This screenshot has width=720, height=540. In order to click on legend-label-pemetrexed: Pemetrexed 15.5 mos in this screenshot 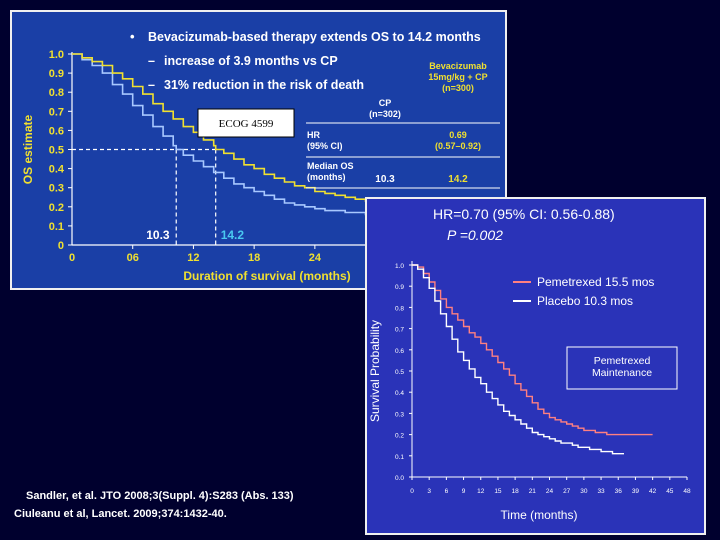, I will do `click(595, 282)`.